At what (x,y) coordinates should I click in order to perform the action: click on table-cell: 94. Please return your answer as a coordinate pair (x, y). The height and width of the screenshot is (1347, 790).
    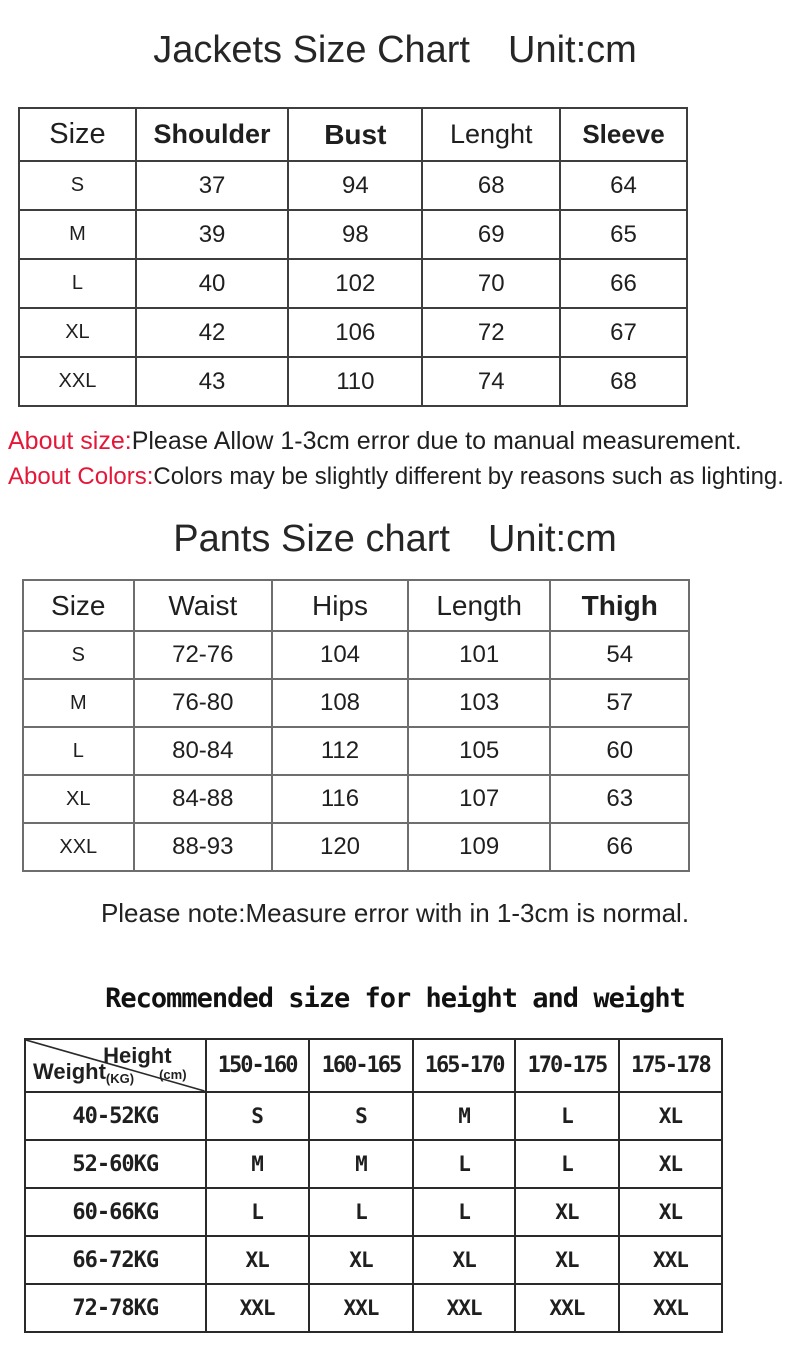
    Looking at the image, I should click on (355, 185).